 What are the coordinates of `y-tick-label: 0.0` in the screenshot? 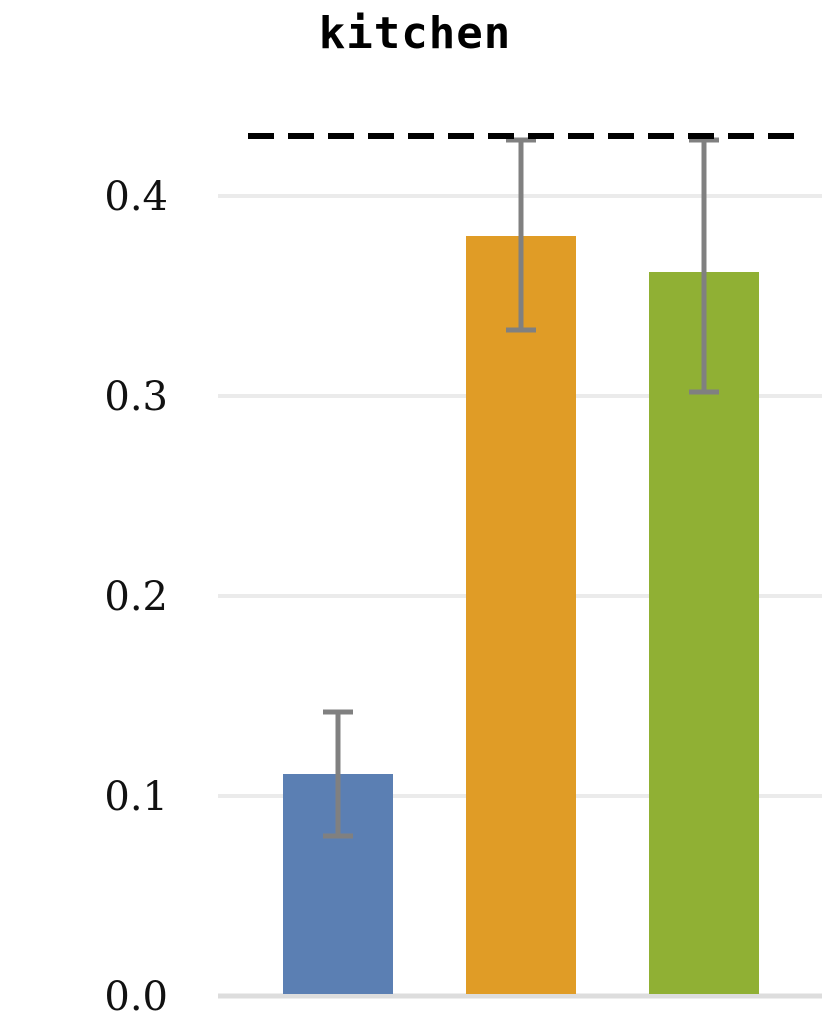 It's located at (136, 997).